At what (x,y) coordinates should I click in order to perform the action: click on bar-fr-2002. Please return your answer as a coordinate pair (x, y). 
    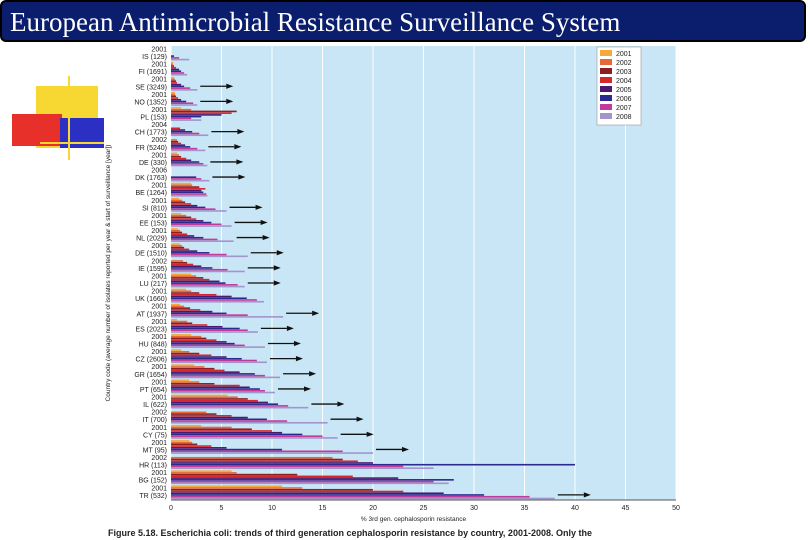
    Looking at the image, I should click on (174, 140).